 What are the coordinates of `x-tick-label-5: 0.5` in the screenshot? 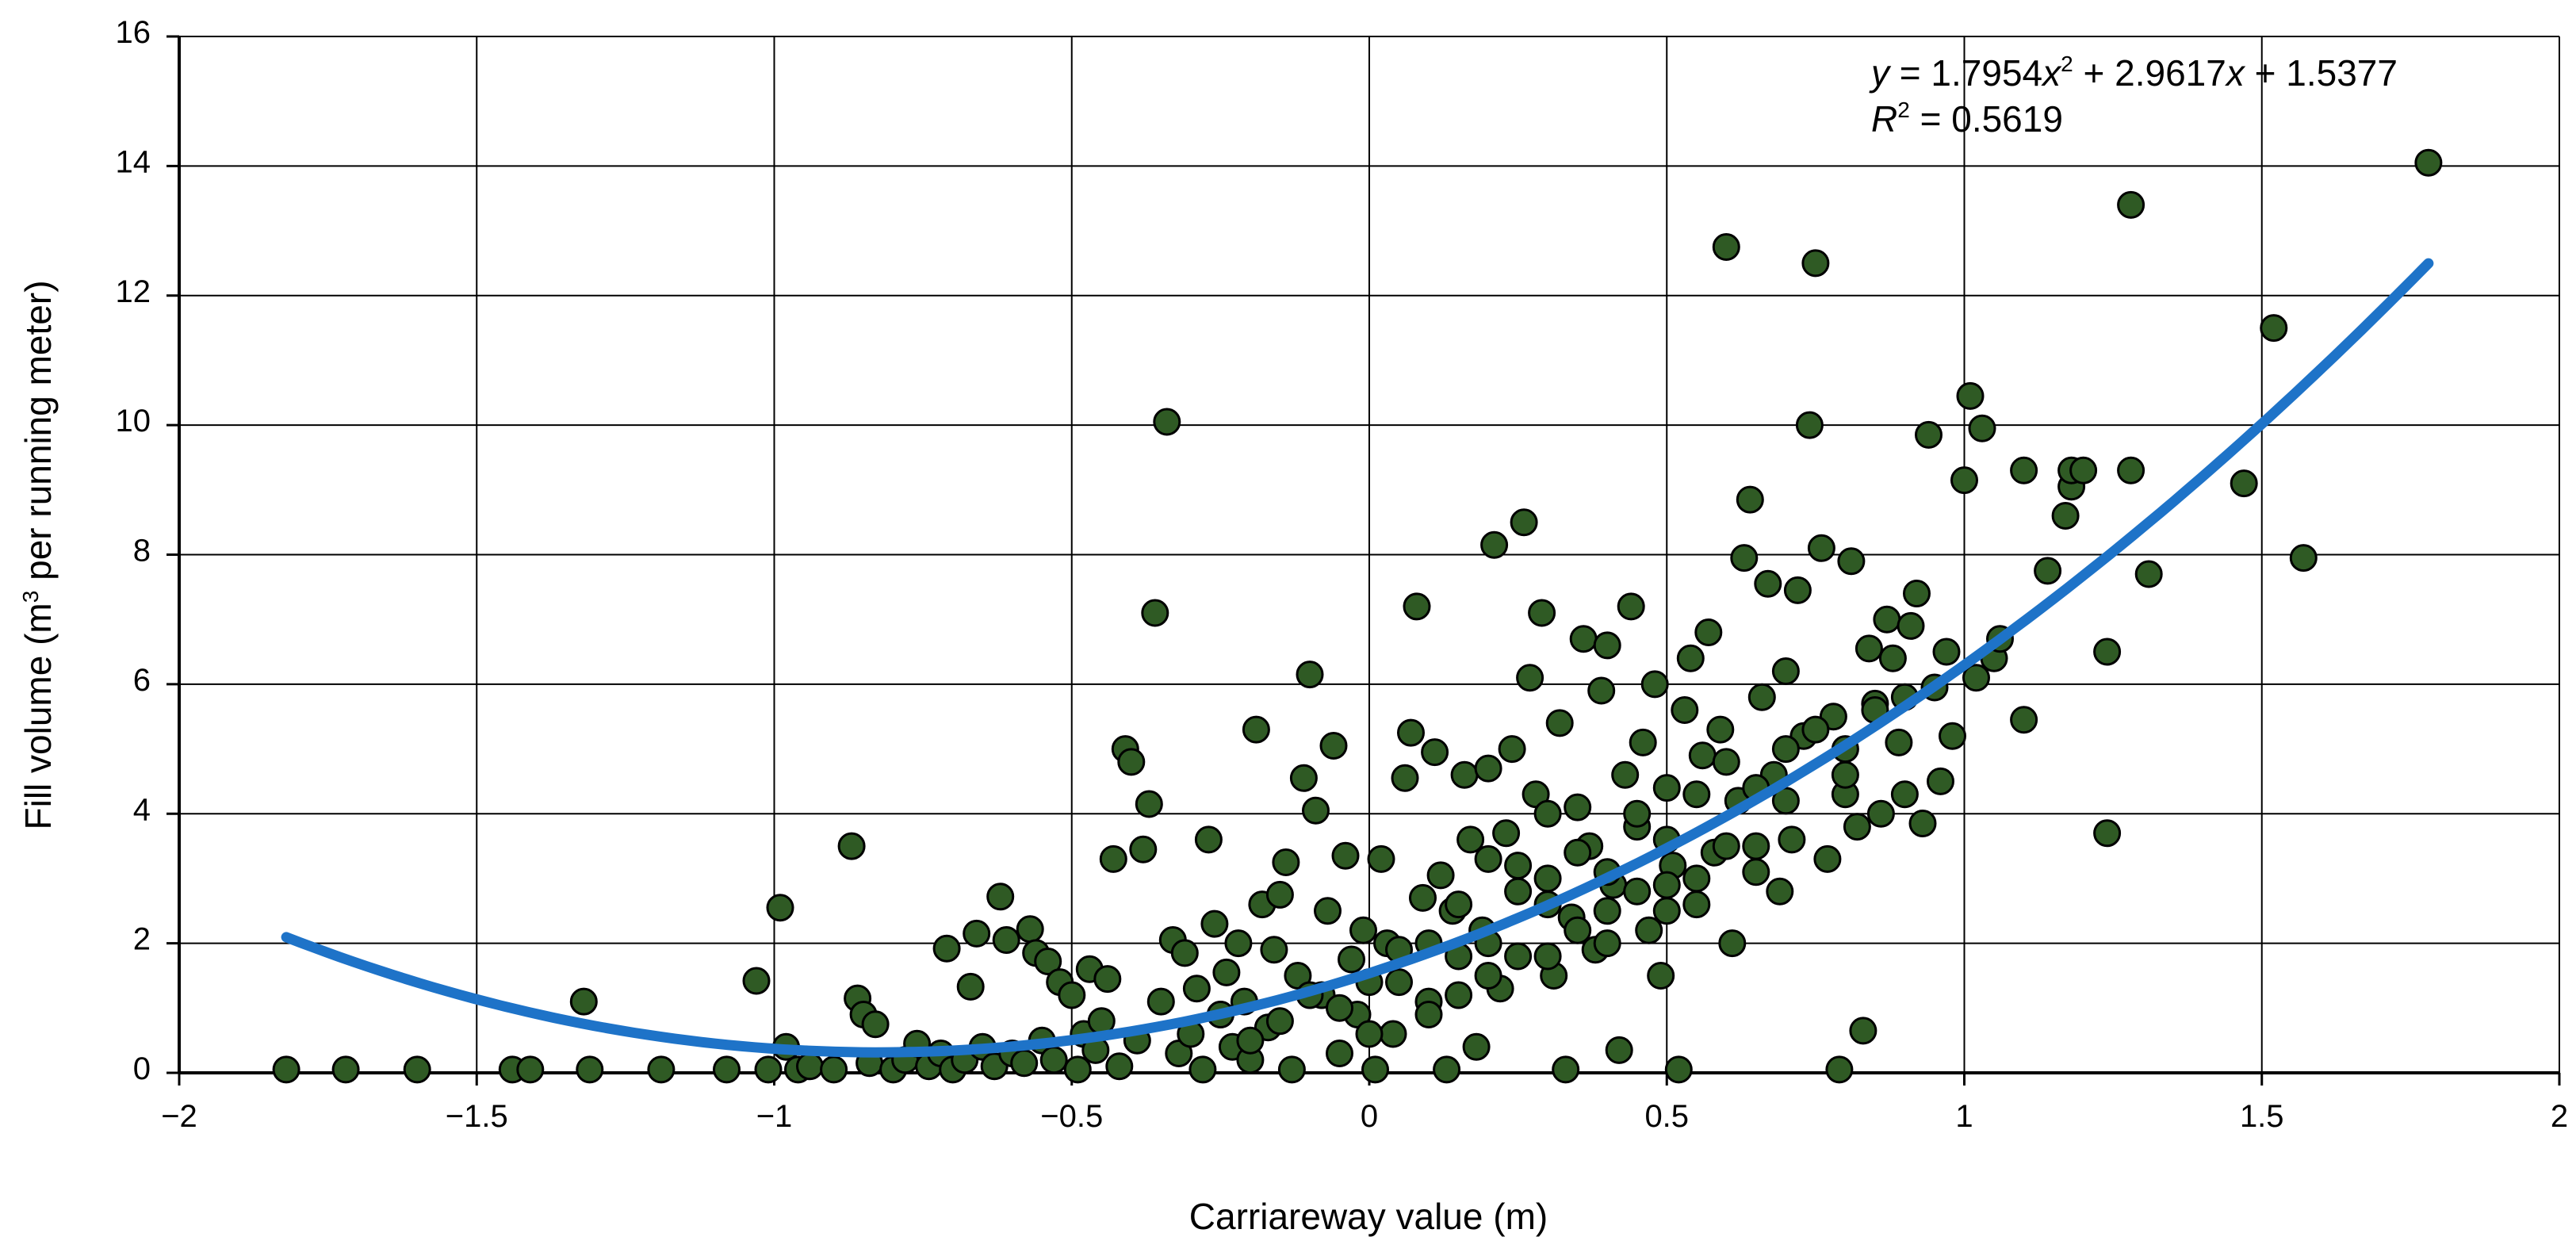 It's located at (1666, 1116).